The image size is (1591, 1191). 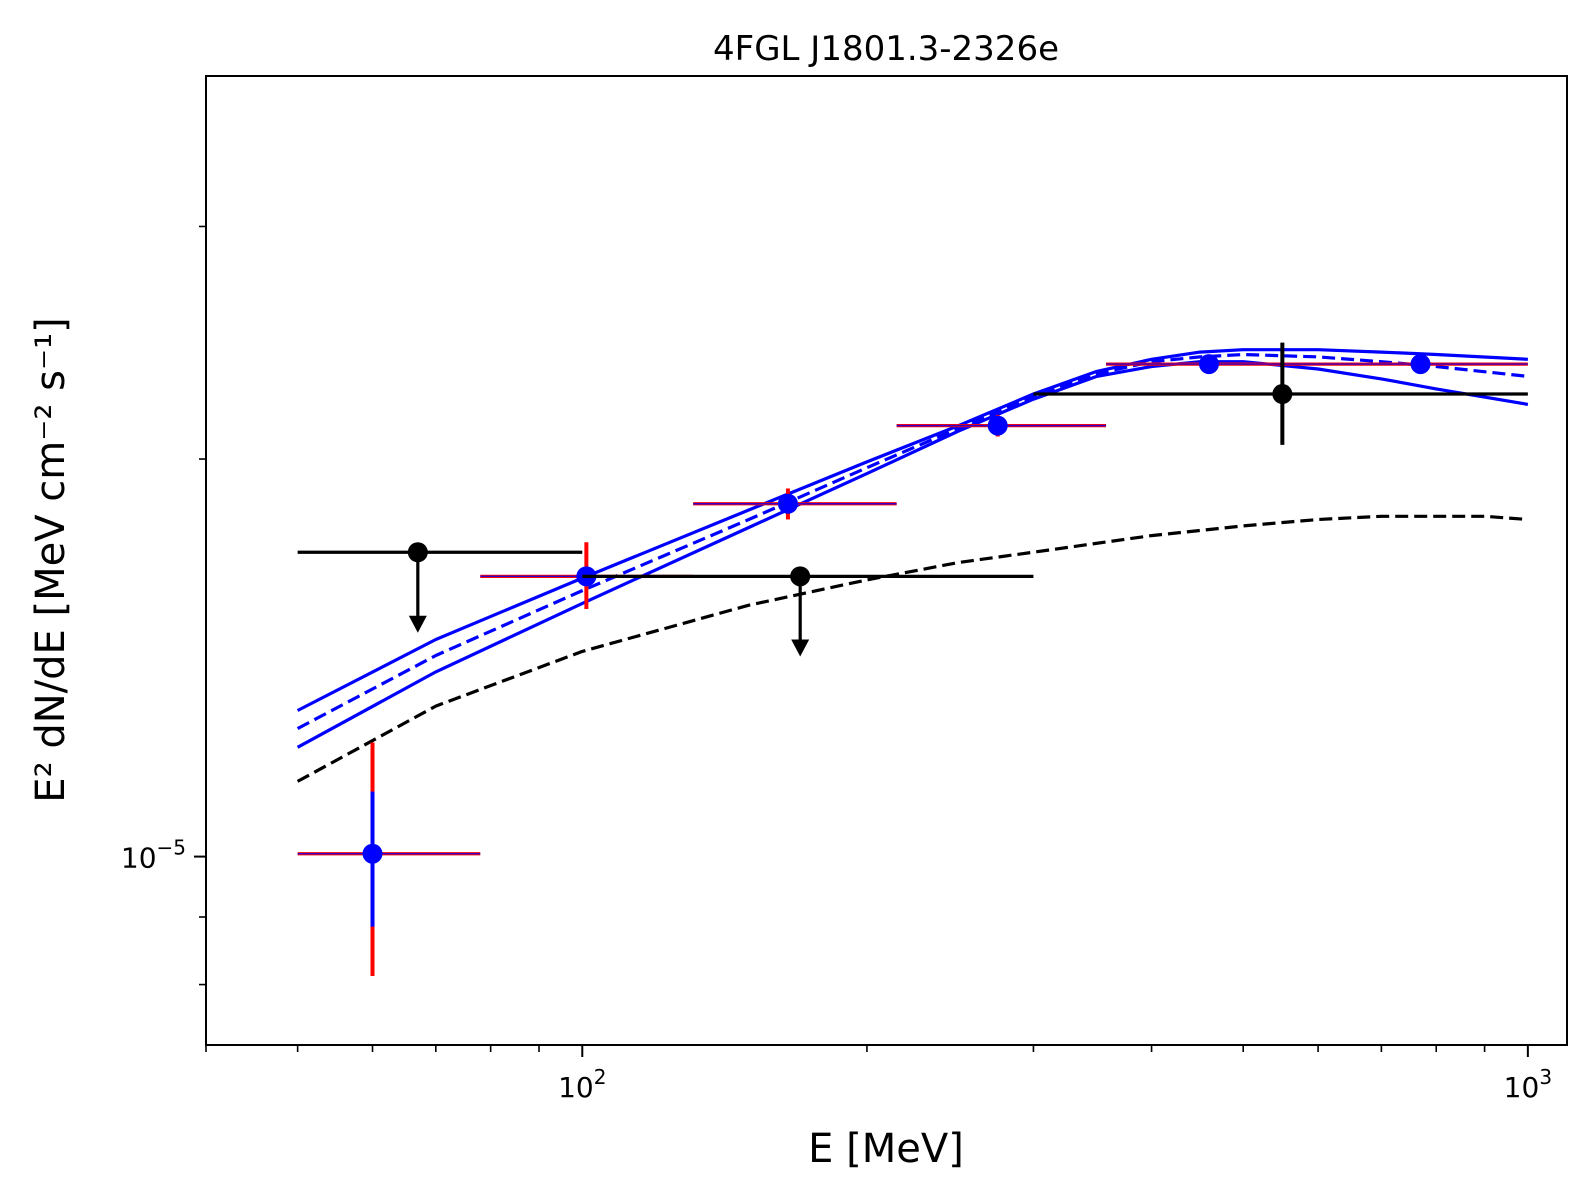 What do you see at coordinates (153, 855) in the screenshot?
I see `y-tick-label: 10−5` at bounding box center [153, 855].